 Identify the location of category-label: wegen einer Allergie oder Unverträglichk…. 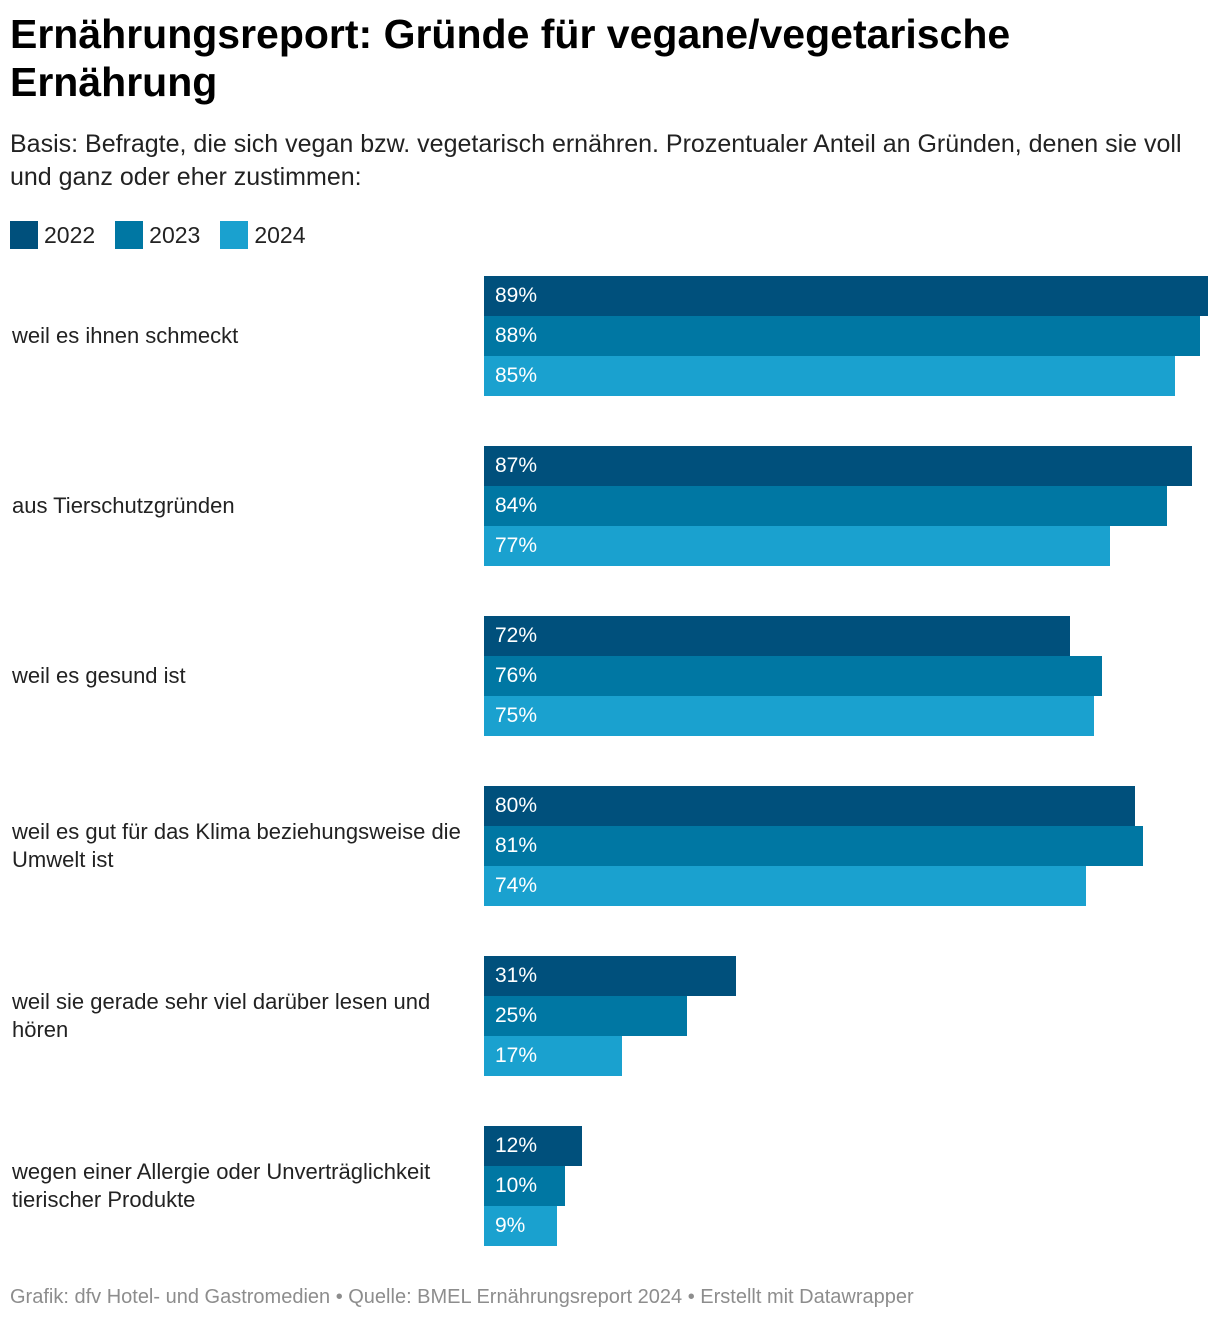
(221, 1185).